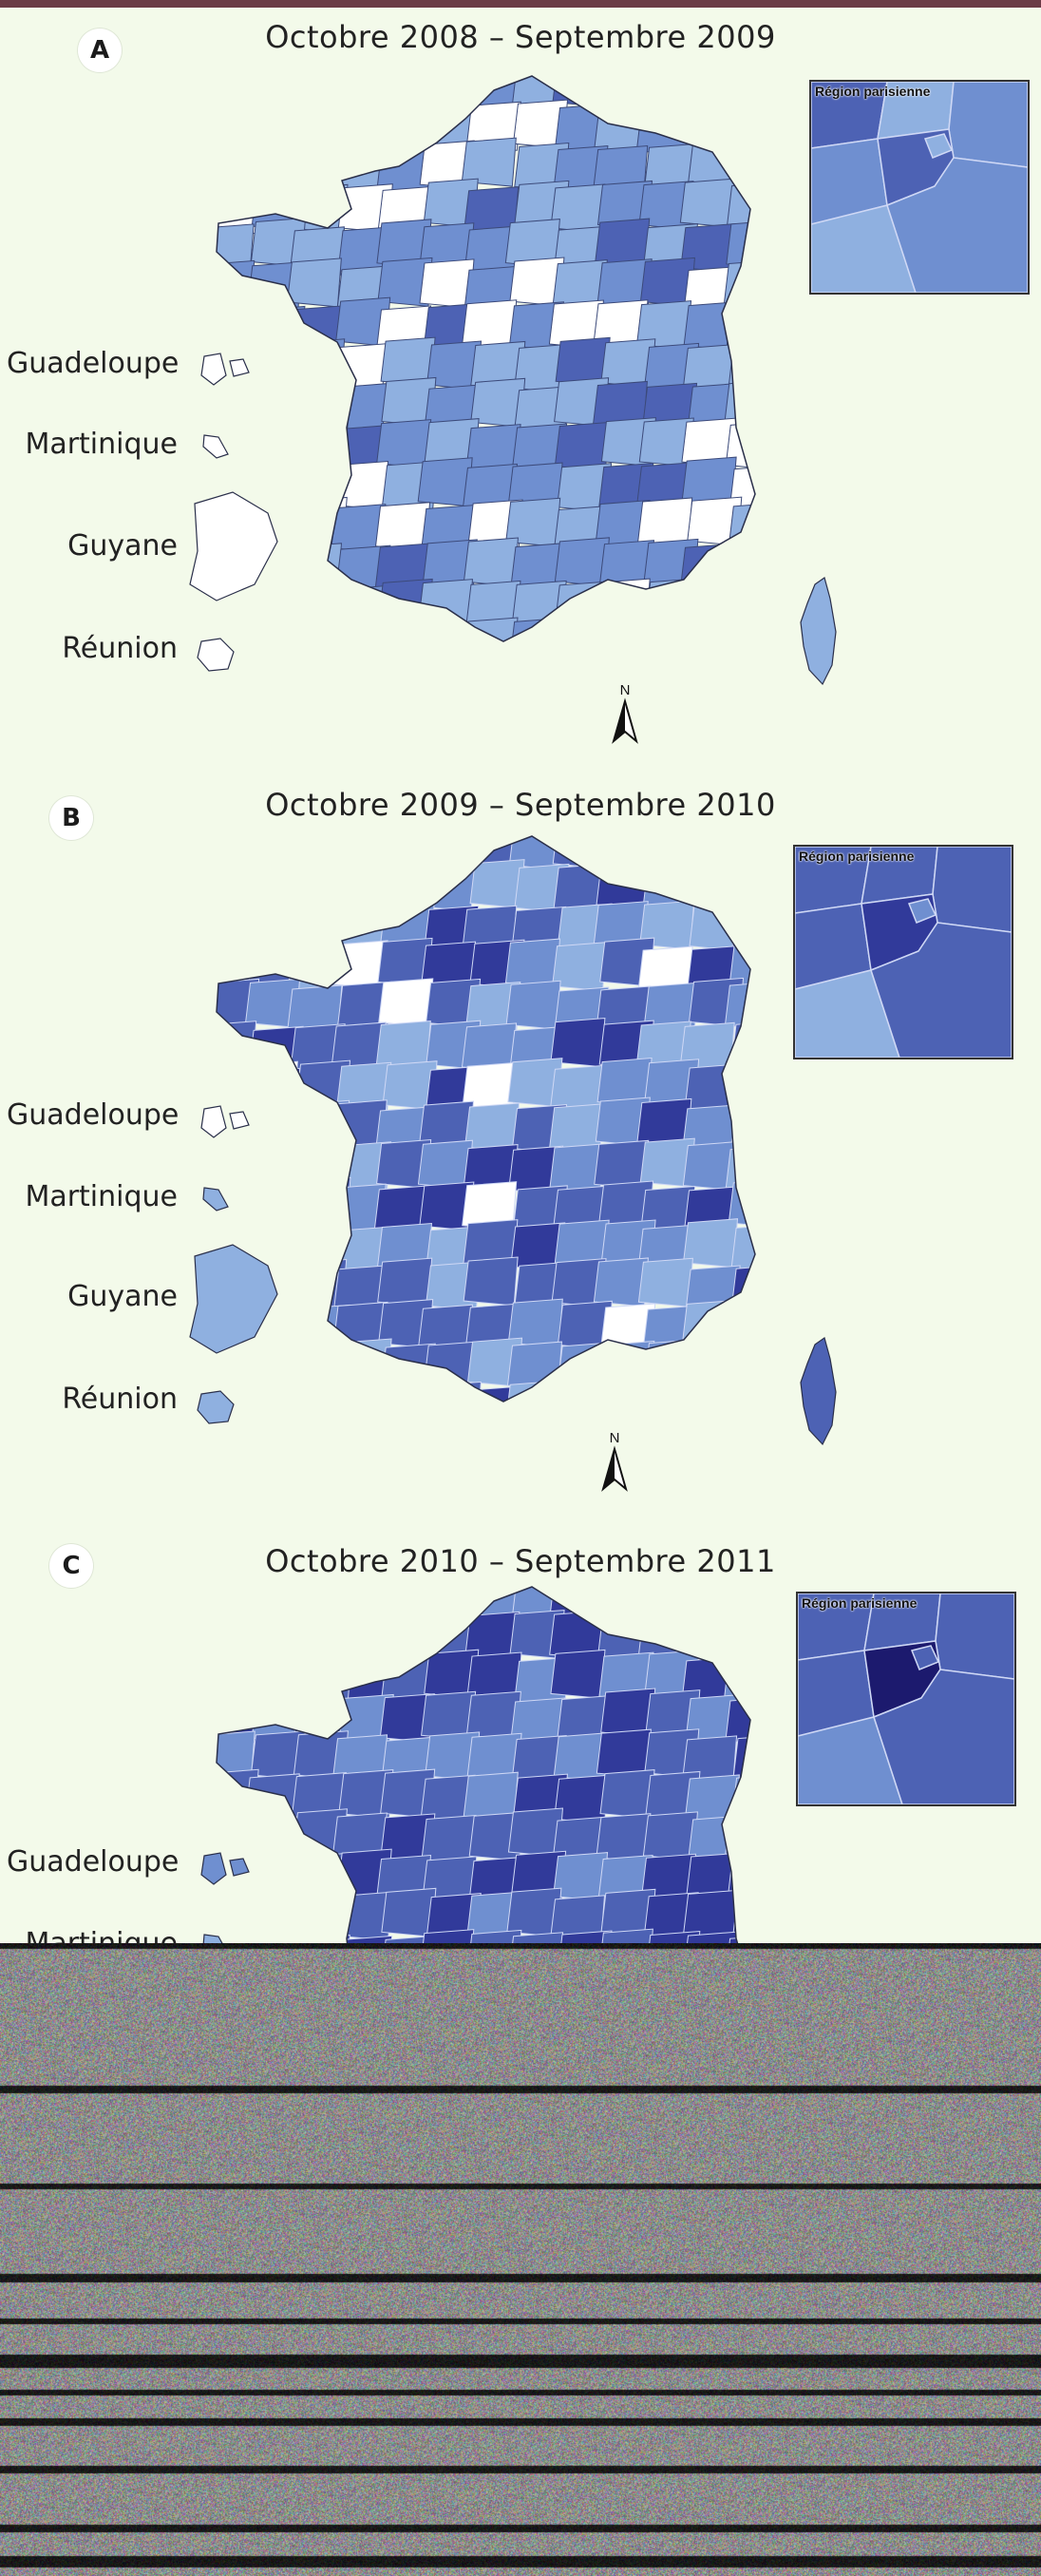 This screenshot has height=2576, width=1041. I want to click on panel-title: Octobre 2010 – Septembre 2011, so click(520, 1561).